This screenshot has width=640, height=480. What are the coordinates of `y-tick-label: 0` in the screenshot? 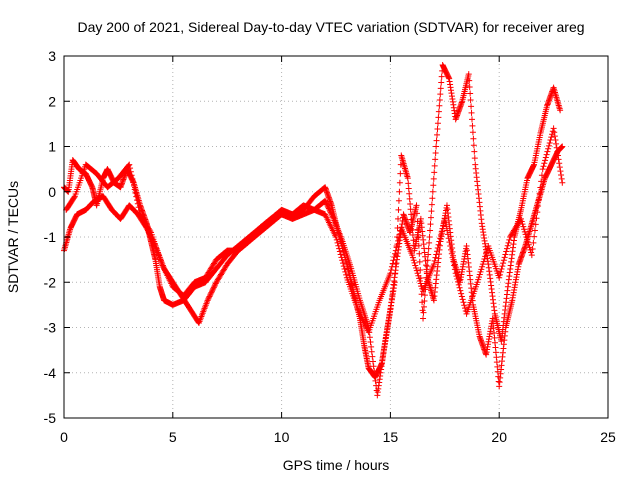 It's located at (52, 192).